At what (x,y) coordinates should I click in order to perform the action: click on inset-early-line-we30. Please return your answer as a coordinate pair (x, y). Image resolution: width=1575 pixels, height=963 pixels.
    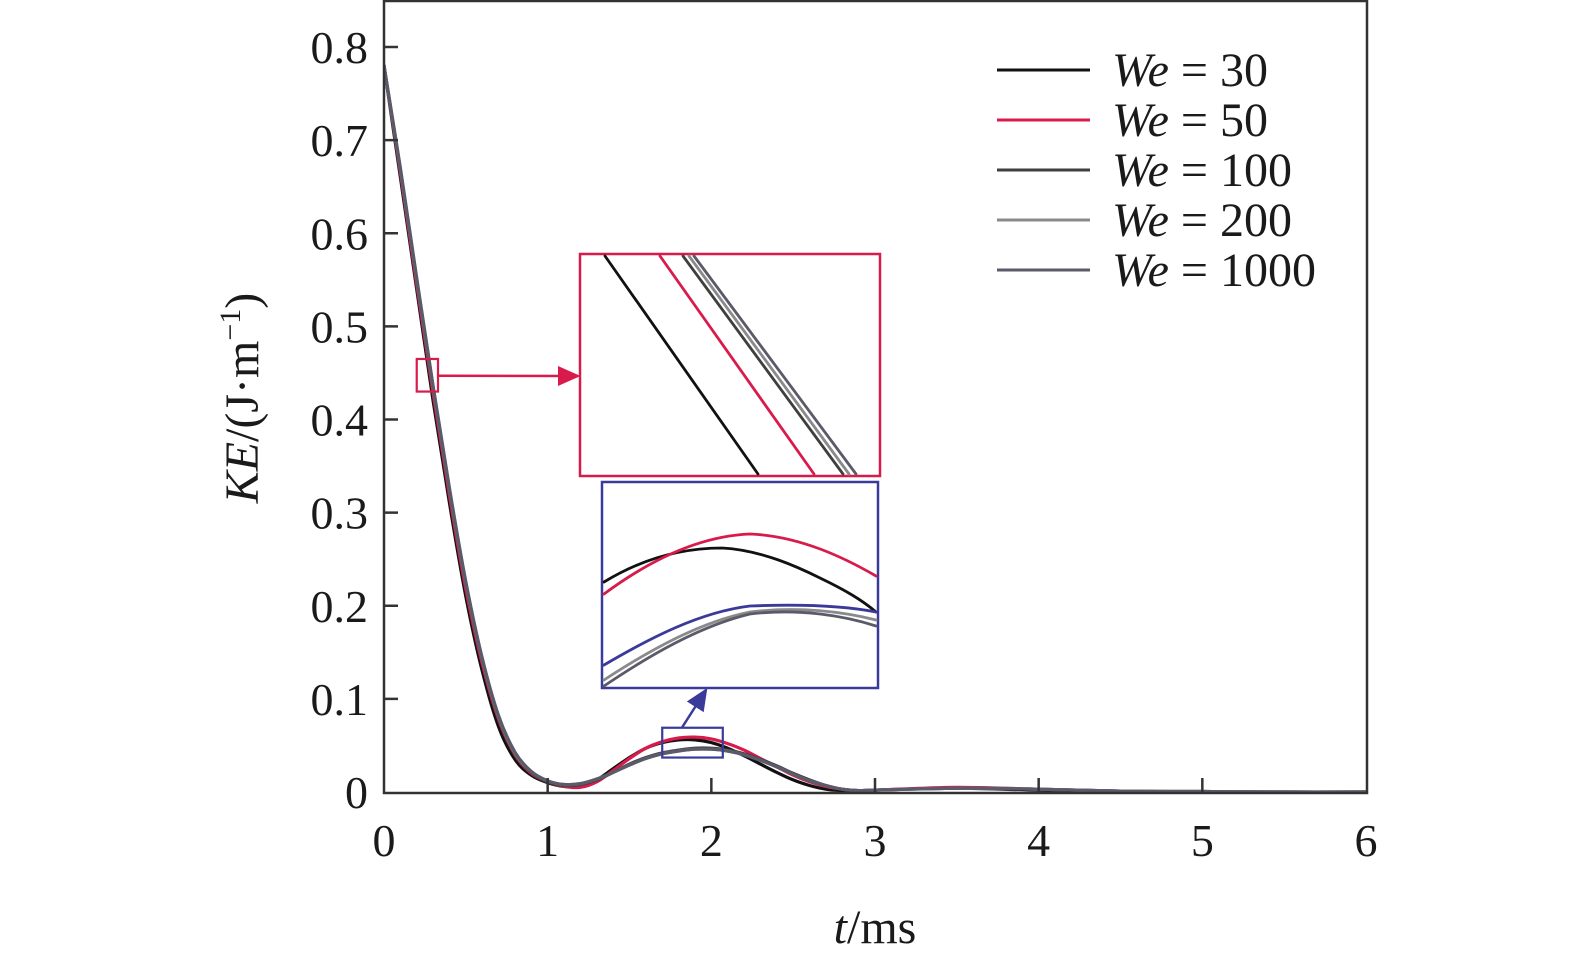
    Looking at the image, I should click on (681, 365).